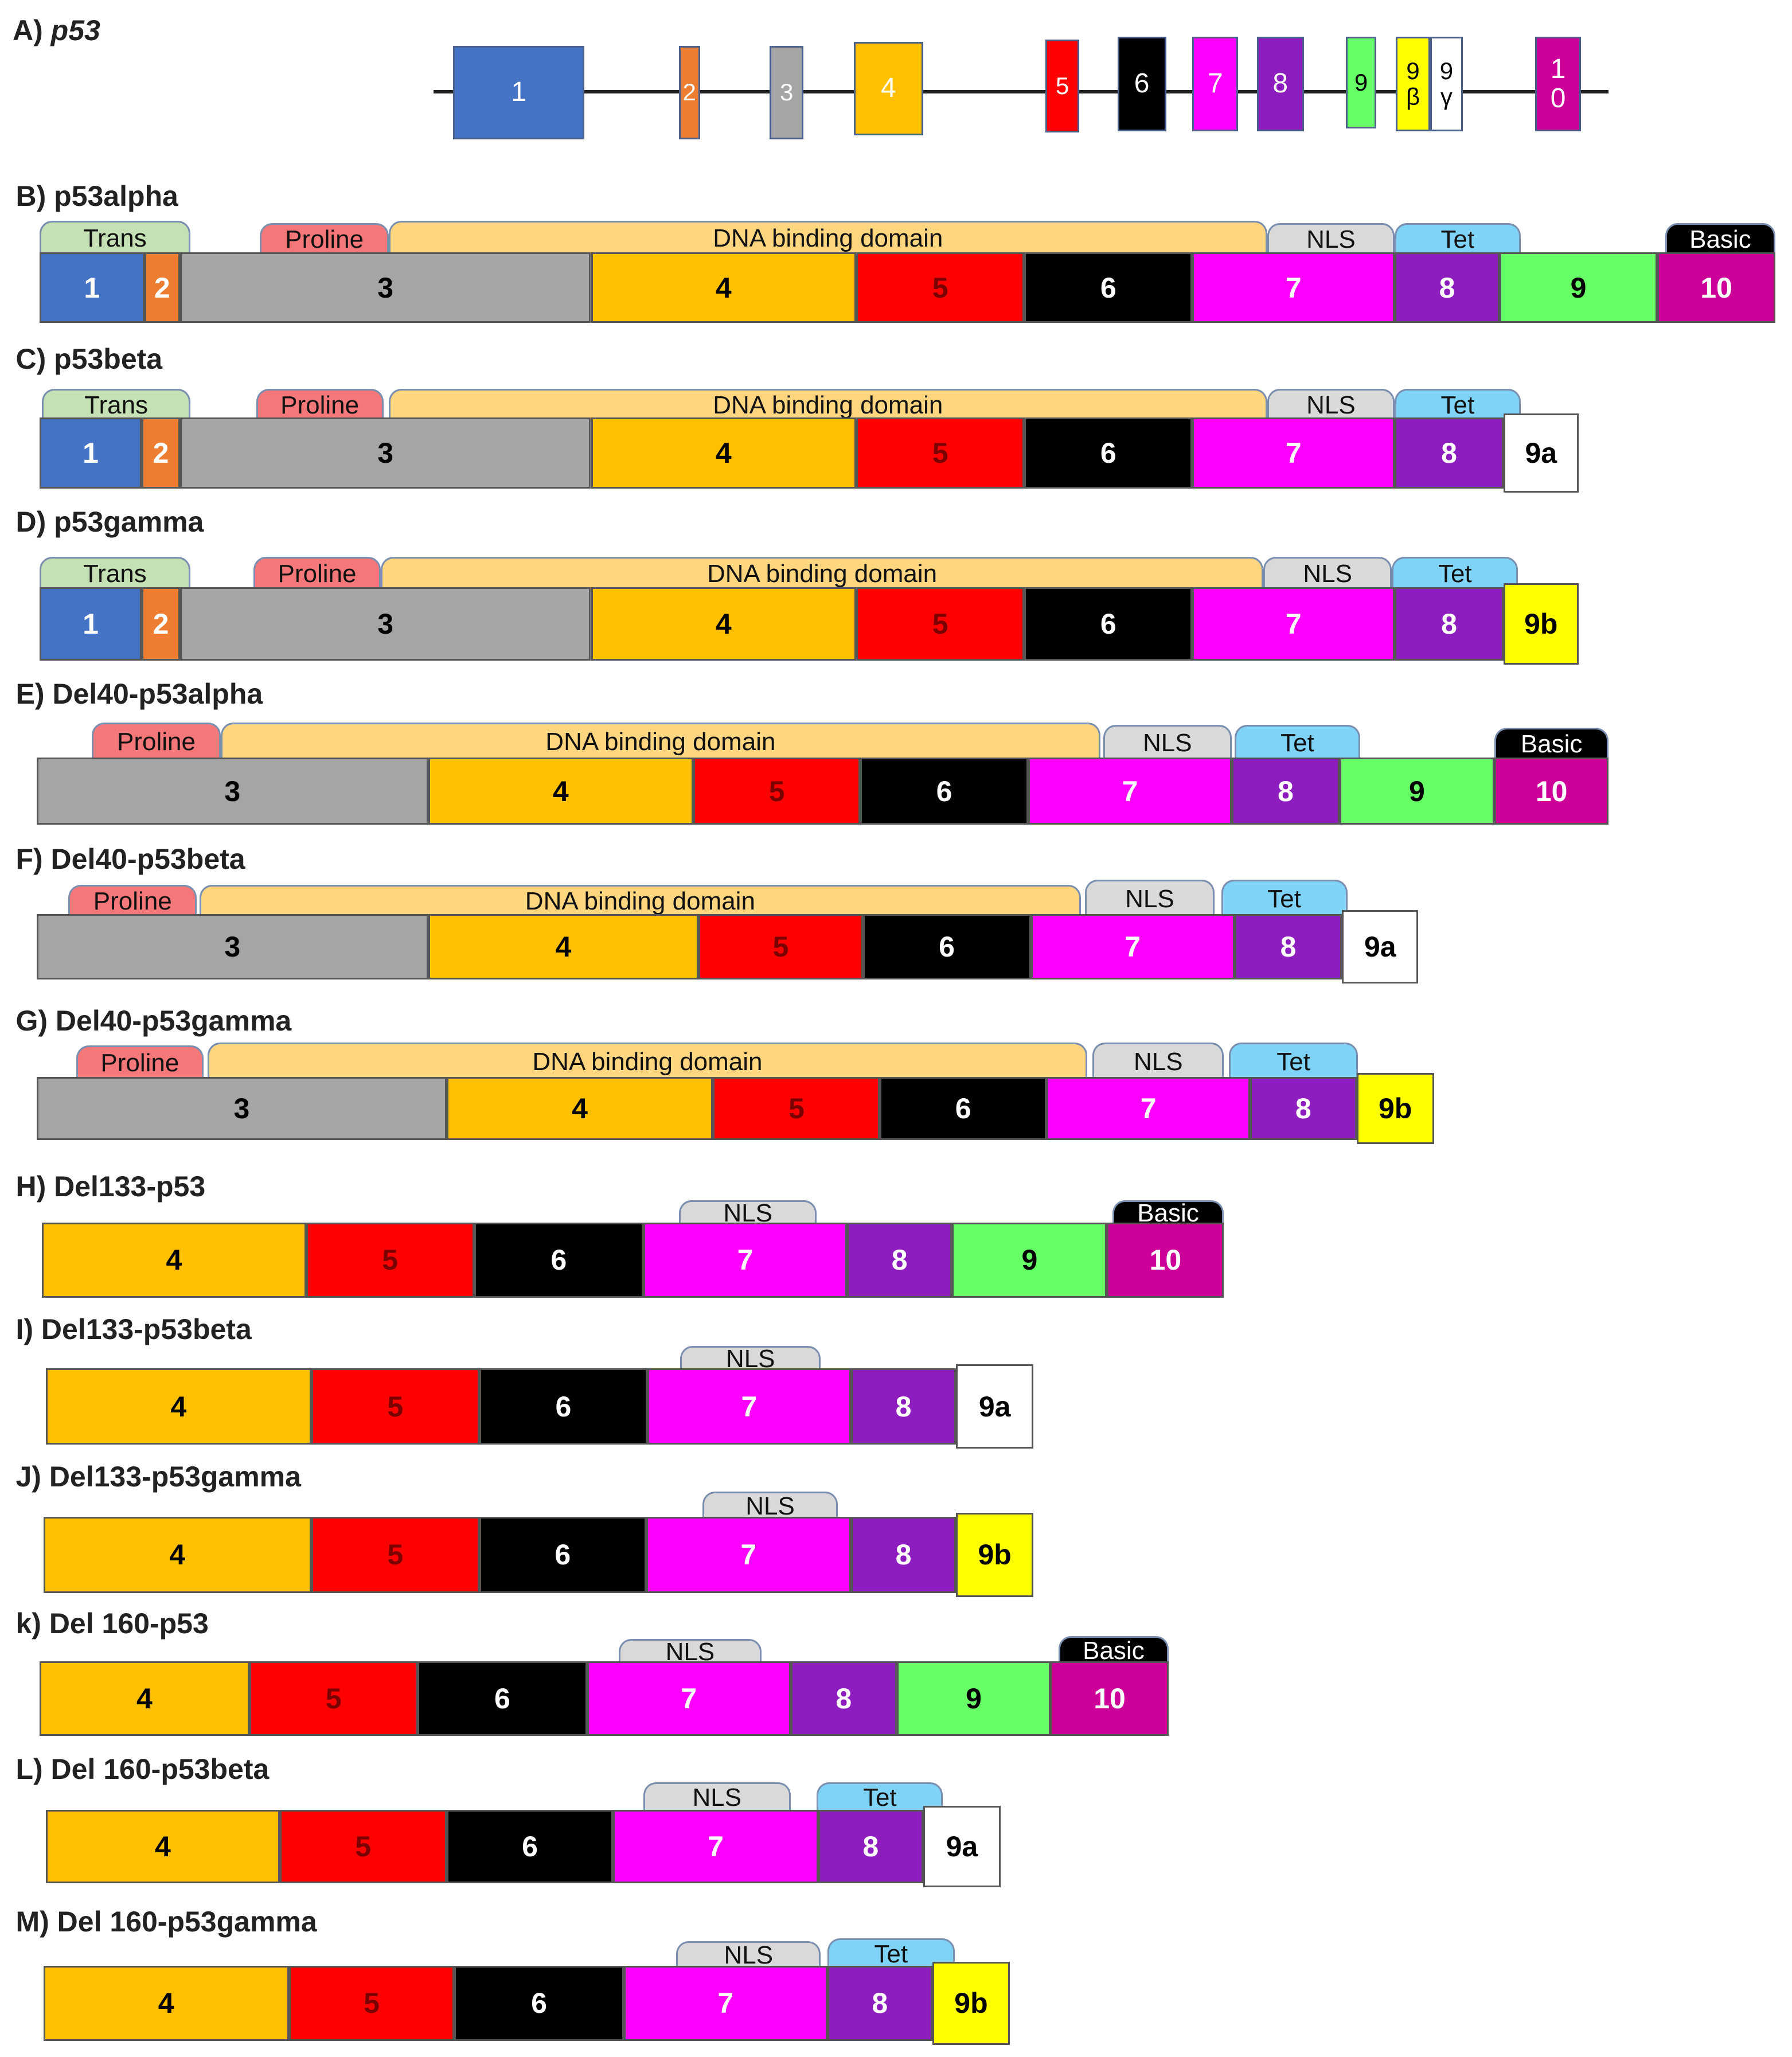 The image size is (1792, 2057). What do you see at coordinates (1215, 84) in the screenshot?
I see `gene-exon-7: 7` at bounding box center [1215, 84].